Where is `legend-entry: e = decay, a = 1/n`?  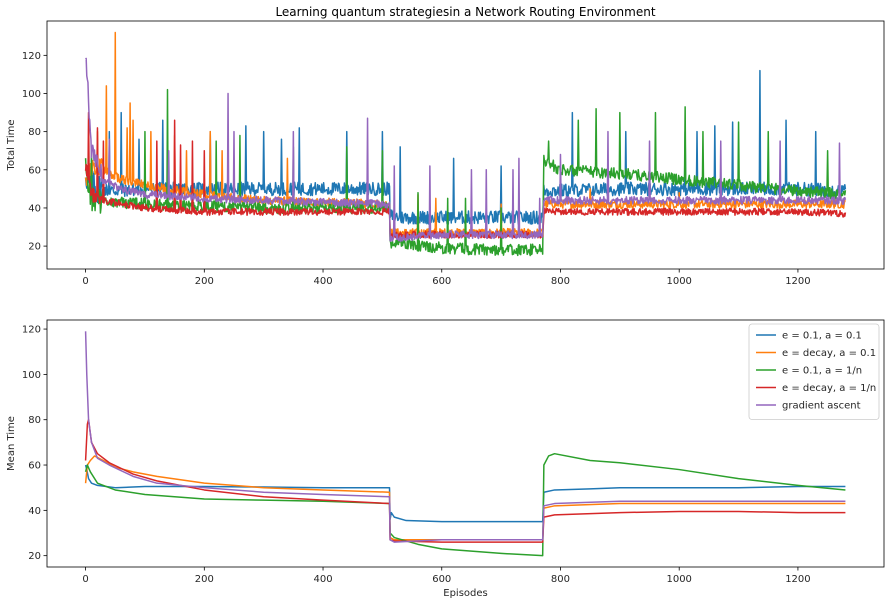
legend-entry: e = decay, a = 1/n is located at coordinates (829, 388).